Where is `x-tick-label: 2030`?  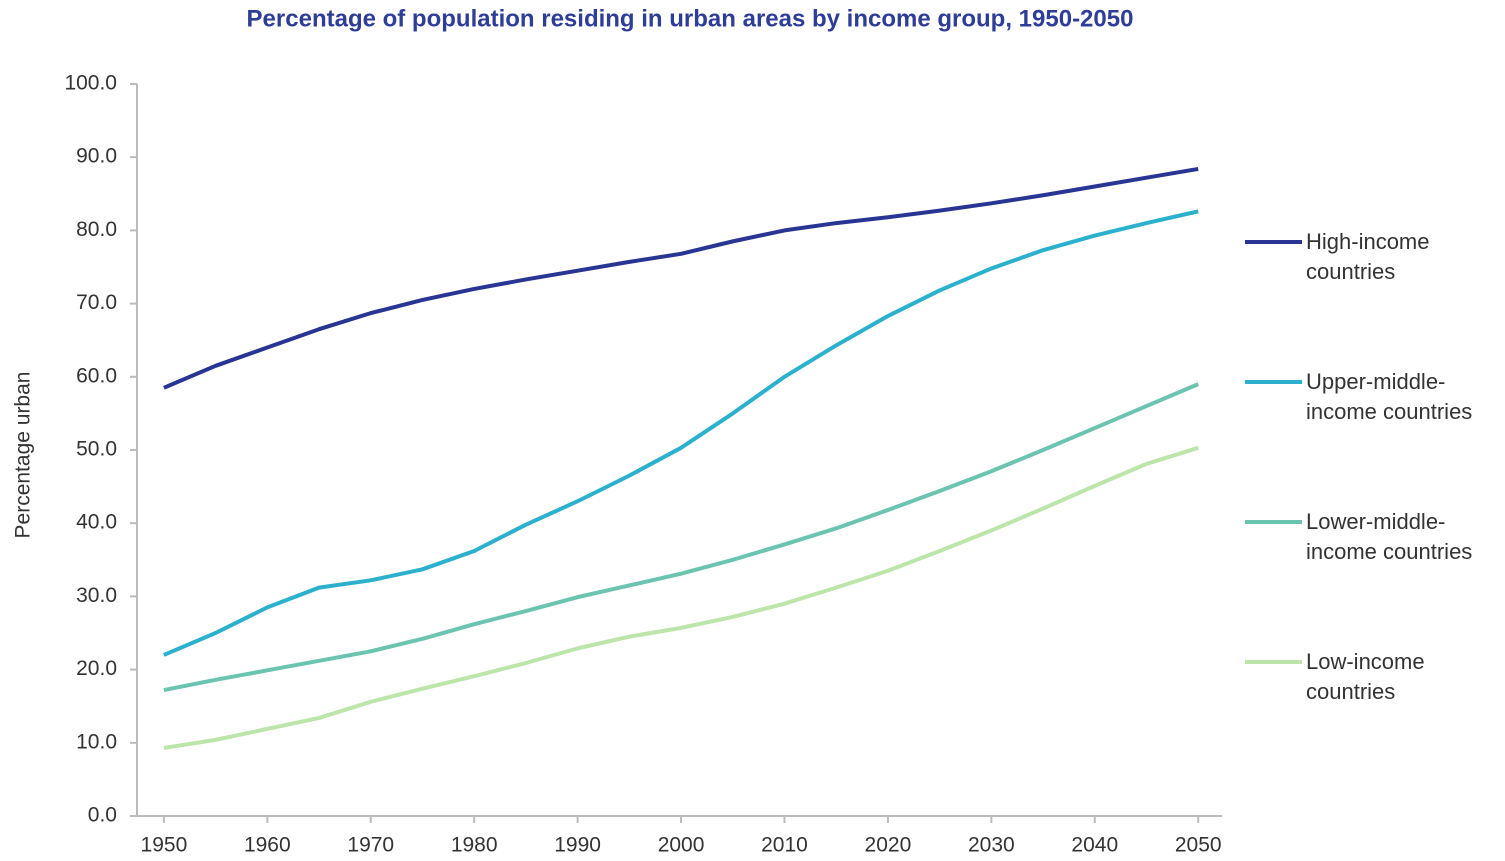 x-tick-label: 2030 is located at coordinates (991, 845).